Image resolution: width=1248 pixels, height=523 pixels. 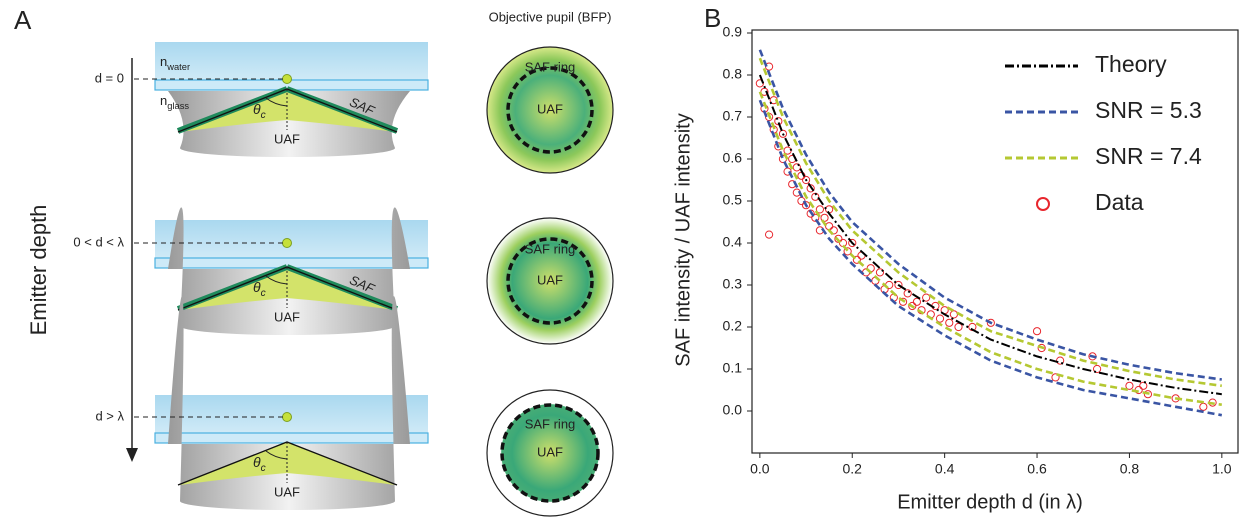 I want to click on medium-label: nglass, so click(x=174, y=102).